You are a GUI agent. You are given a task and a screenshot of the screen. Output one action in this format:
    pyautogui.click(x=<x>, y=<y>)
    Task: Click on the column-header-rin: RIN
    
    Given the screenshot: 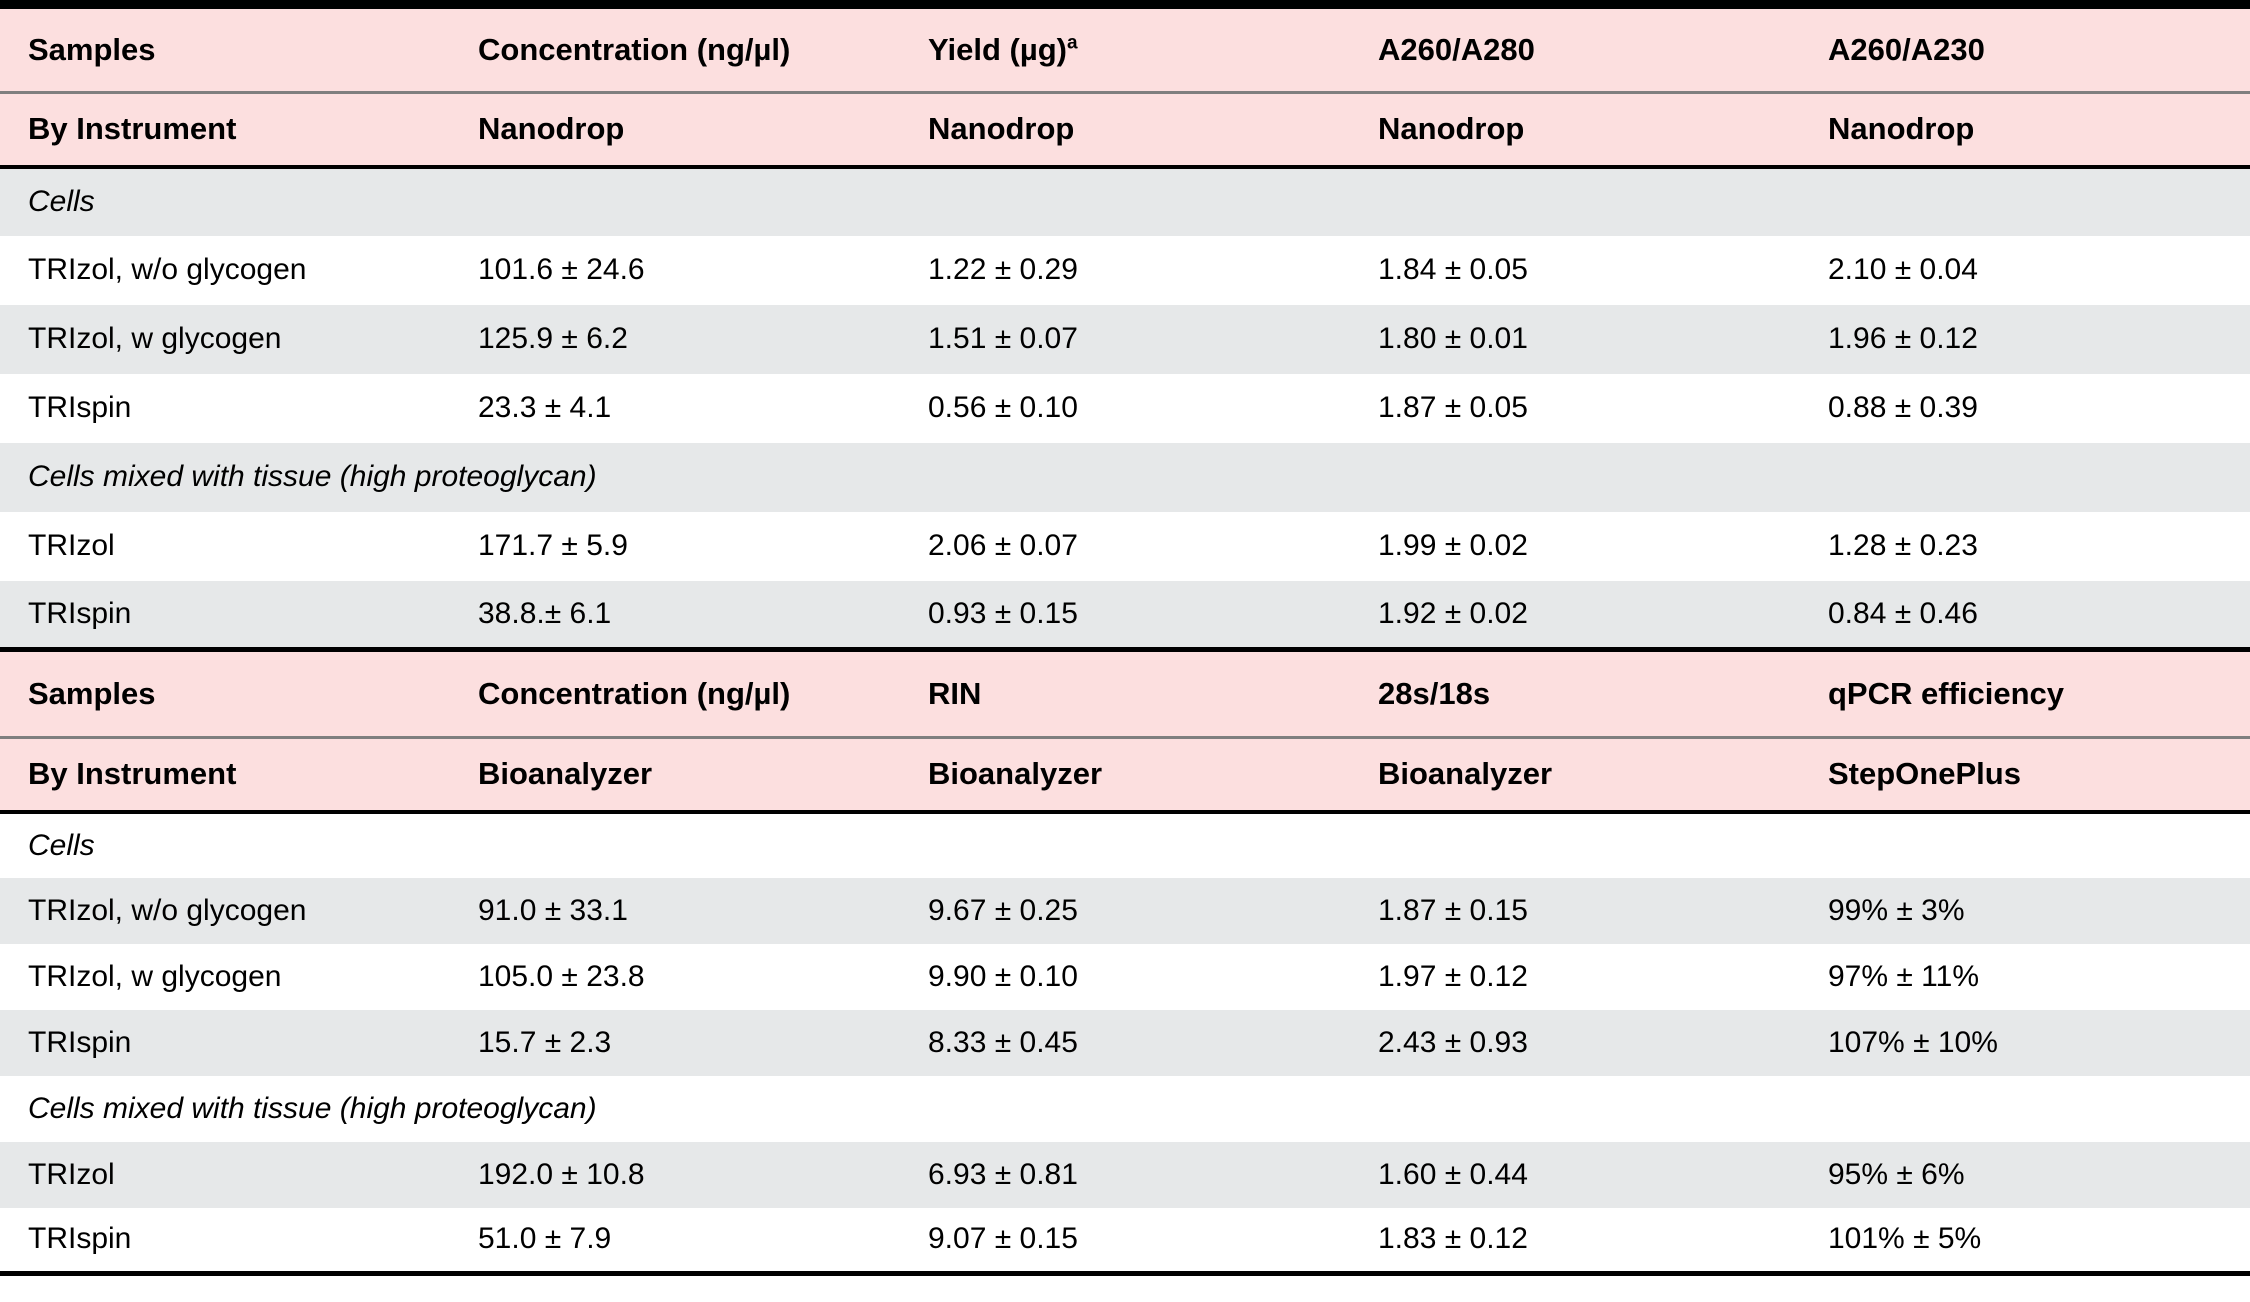 What is the action you would take?
    pyautogui.click(x=1125, y=693)
    